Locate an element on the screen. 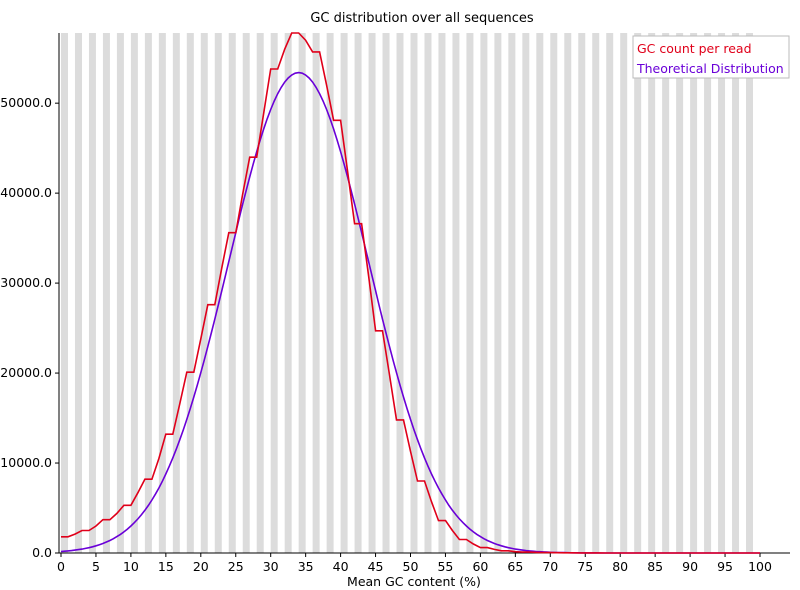 The height and width of the screenshot is (590, 800). y-tick-label: 0.0 is located at coordinates (42, 552).